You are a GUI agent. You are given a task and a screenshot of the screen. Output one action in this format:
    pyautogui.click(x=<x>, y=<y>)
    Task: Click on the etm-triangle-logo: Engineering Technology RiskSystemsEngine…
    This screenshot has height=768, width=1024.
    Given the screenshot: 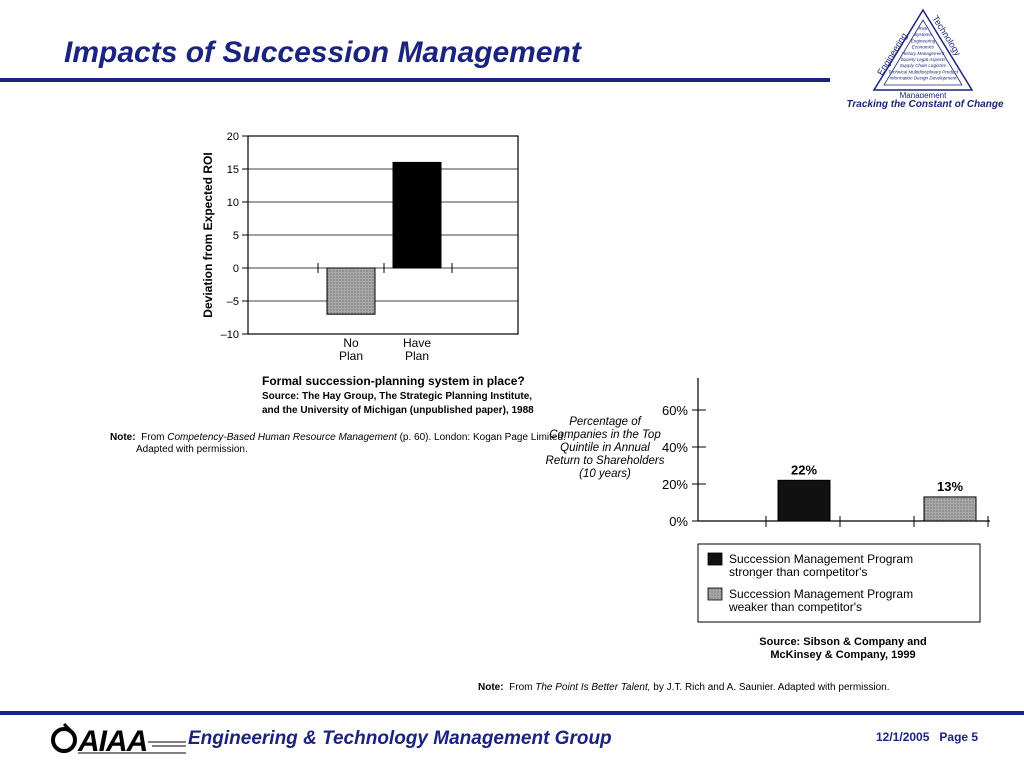 What is the action you would take?
    pyautogui.click(x=923, y=53)
    